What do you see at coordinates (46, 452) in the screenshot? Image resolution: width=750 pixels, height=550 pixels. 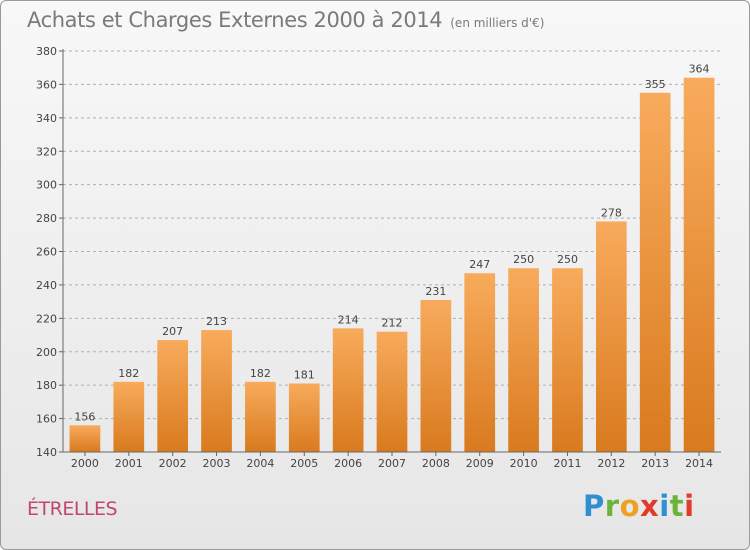 I see `y-tick-label: 140` at bounding box center [46, 452].